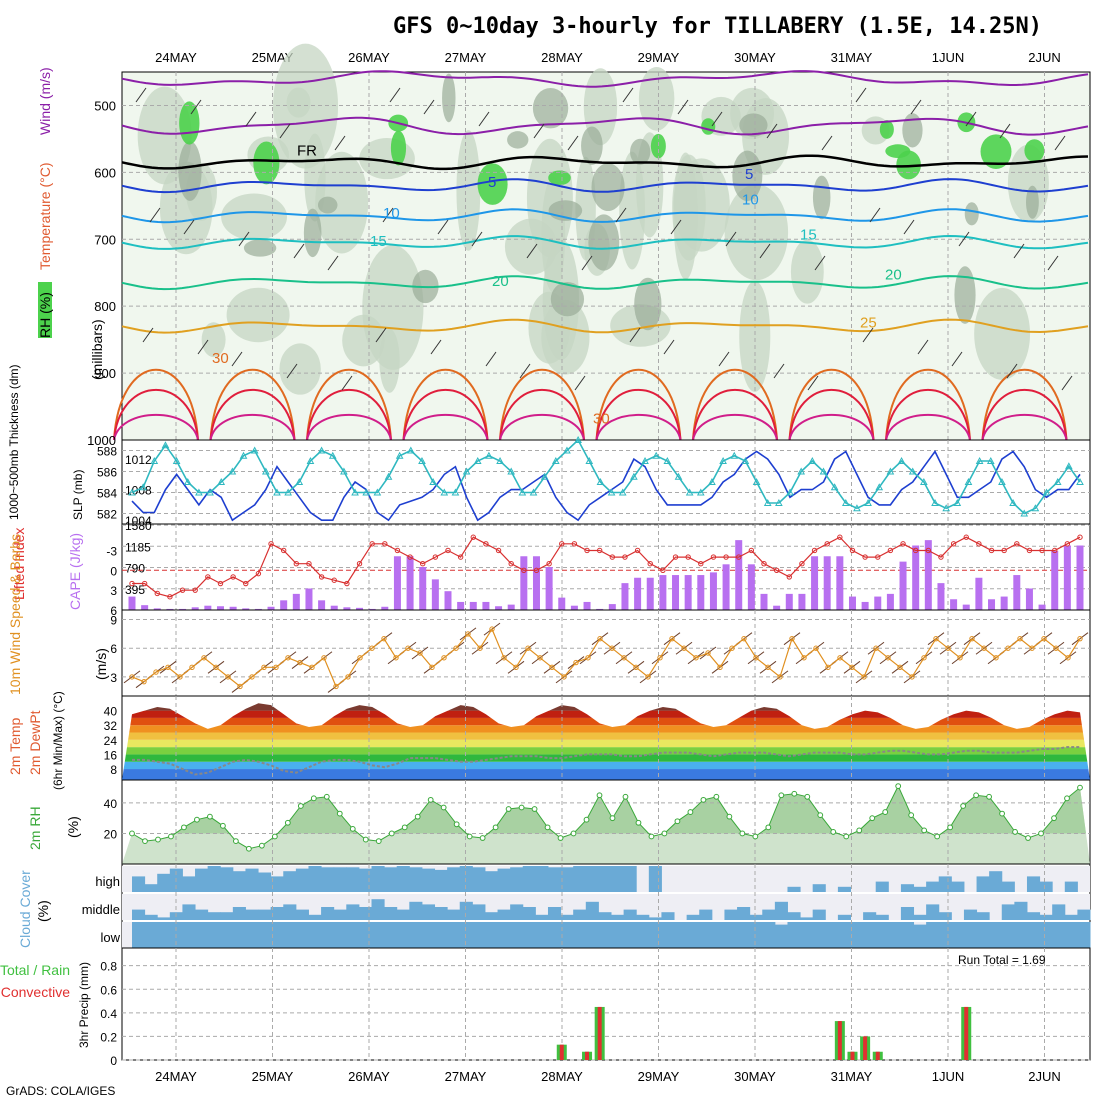 The image size is (1100, 1100). What do you see at coordinates (35, 828) in the screenshot?
I see `rh2m-label: 2m RH` at bounding box center [35, 828].